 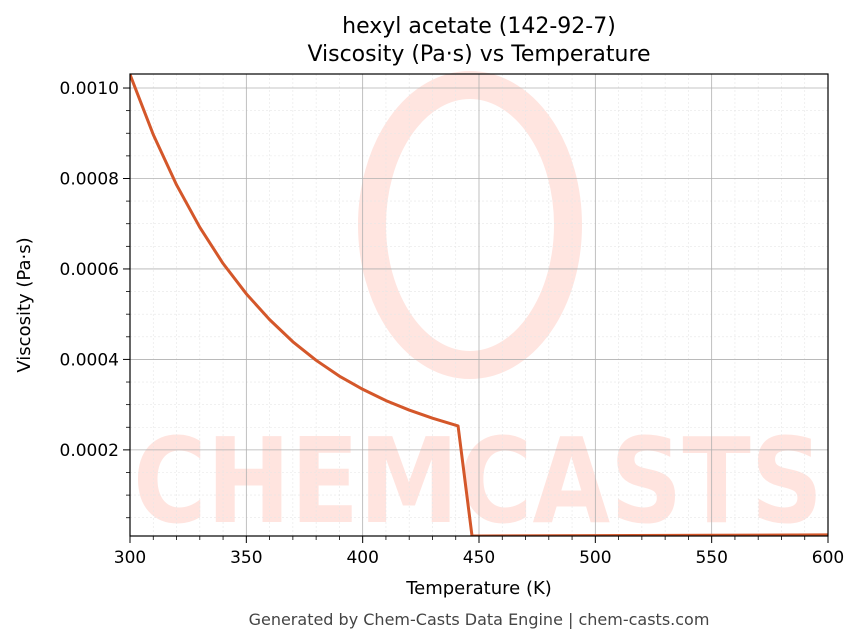 What do you see at coordinates (89, 360) in the screenshot?
I see `y-tick-label: 0.0004` at bounding box center [89, 360].